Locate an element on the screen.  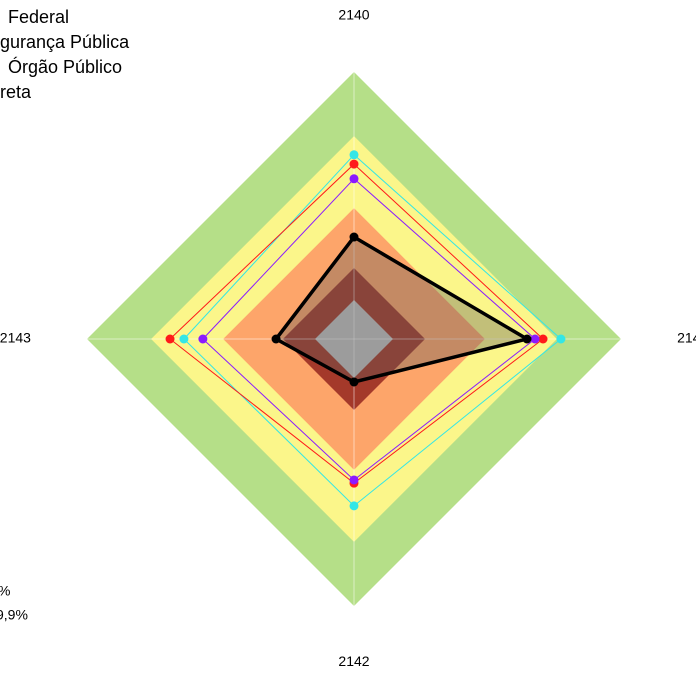
axis-label: 2141 is located at coordinates (686, 338).